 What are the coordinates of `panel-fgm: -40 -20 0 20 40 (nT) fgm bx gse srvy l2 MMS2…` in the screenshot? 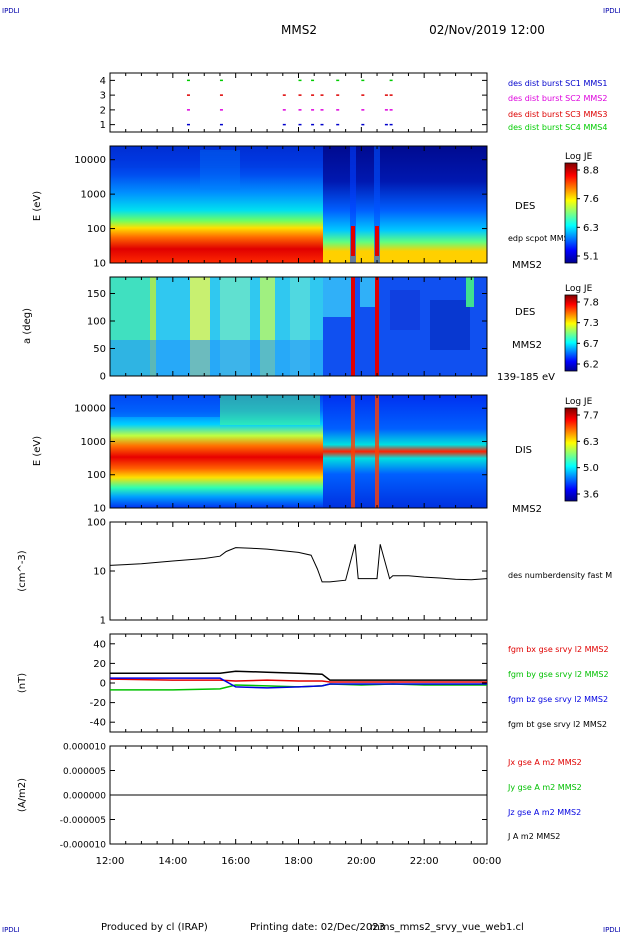 It's located at (313, 683).